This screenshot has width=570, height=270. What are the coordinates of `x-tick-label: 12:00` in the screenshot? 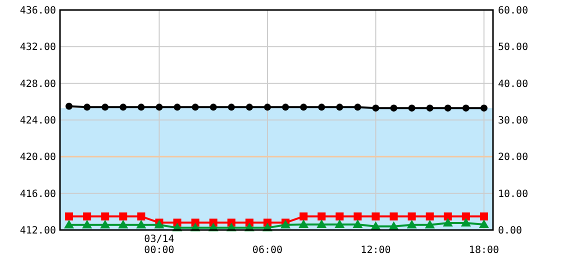 It's located at (375, 250).